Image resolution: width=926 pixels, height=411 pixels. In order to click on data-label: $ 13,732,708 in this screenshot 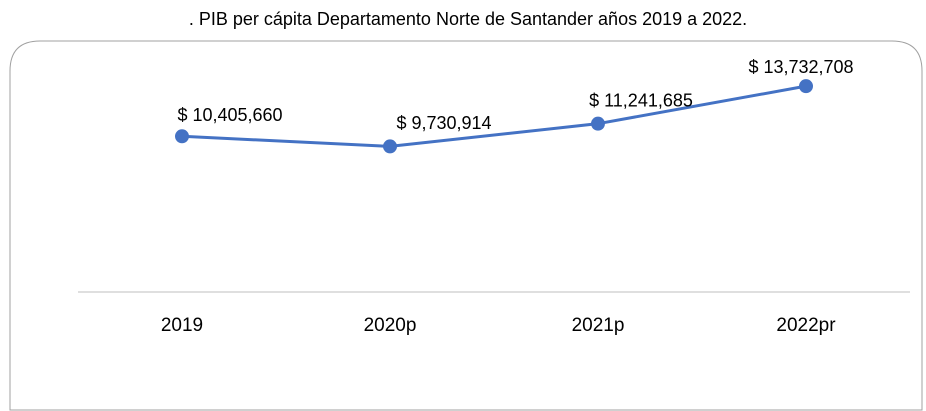, I will do `click(800, 67)`.